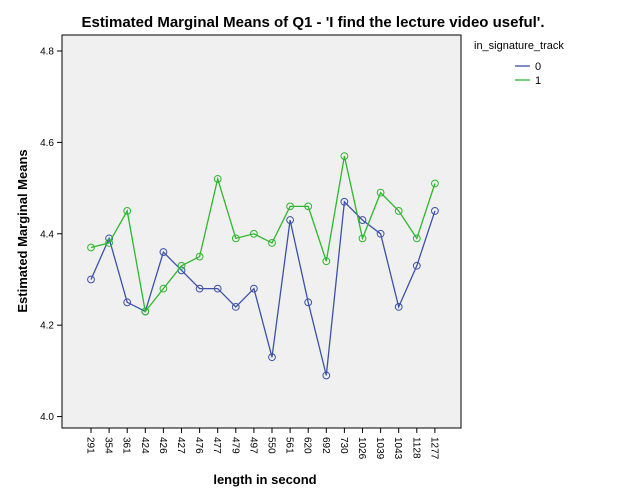 The width and height of the screenshot is (626, 501). Describe the element at coordinates (519, 46) in the screenshot. I see `legend-title: in_signature_track` at that location.